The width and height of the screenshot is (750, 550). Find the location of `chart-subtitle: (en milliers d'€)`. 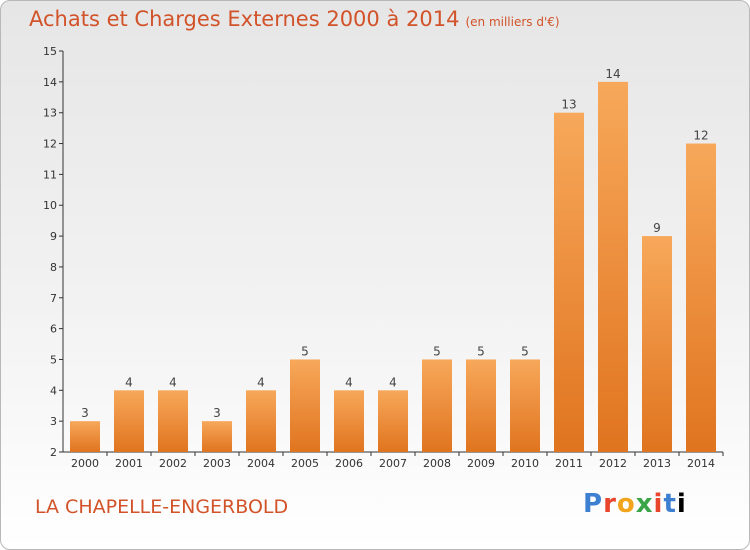

chart-subtitle: (en milliers d'€) is located at coordinates (512, 22).